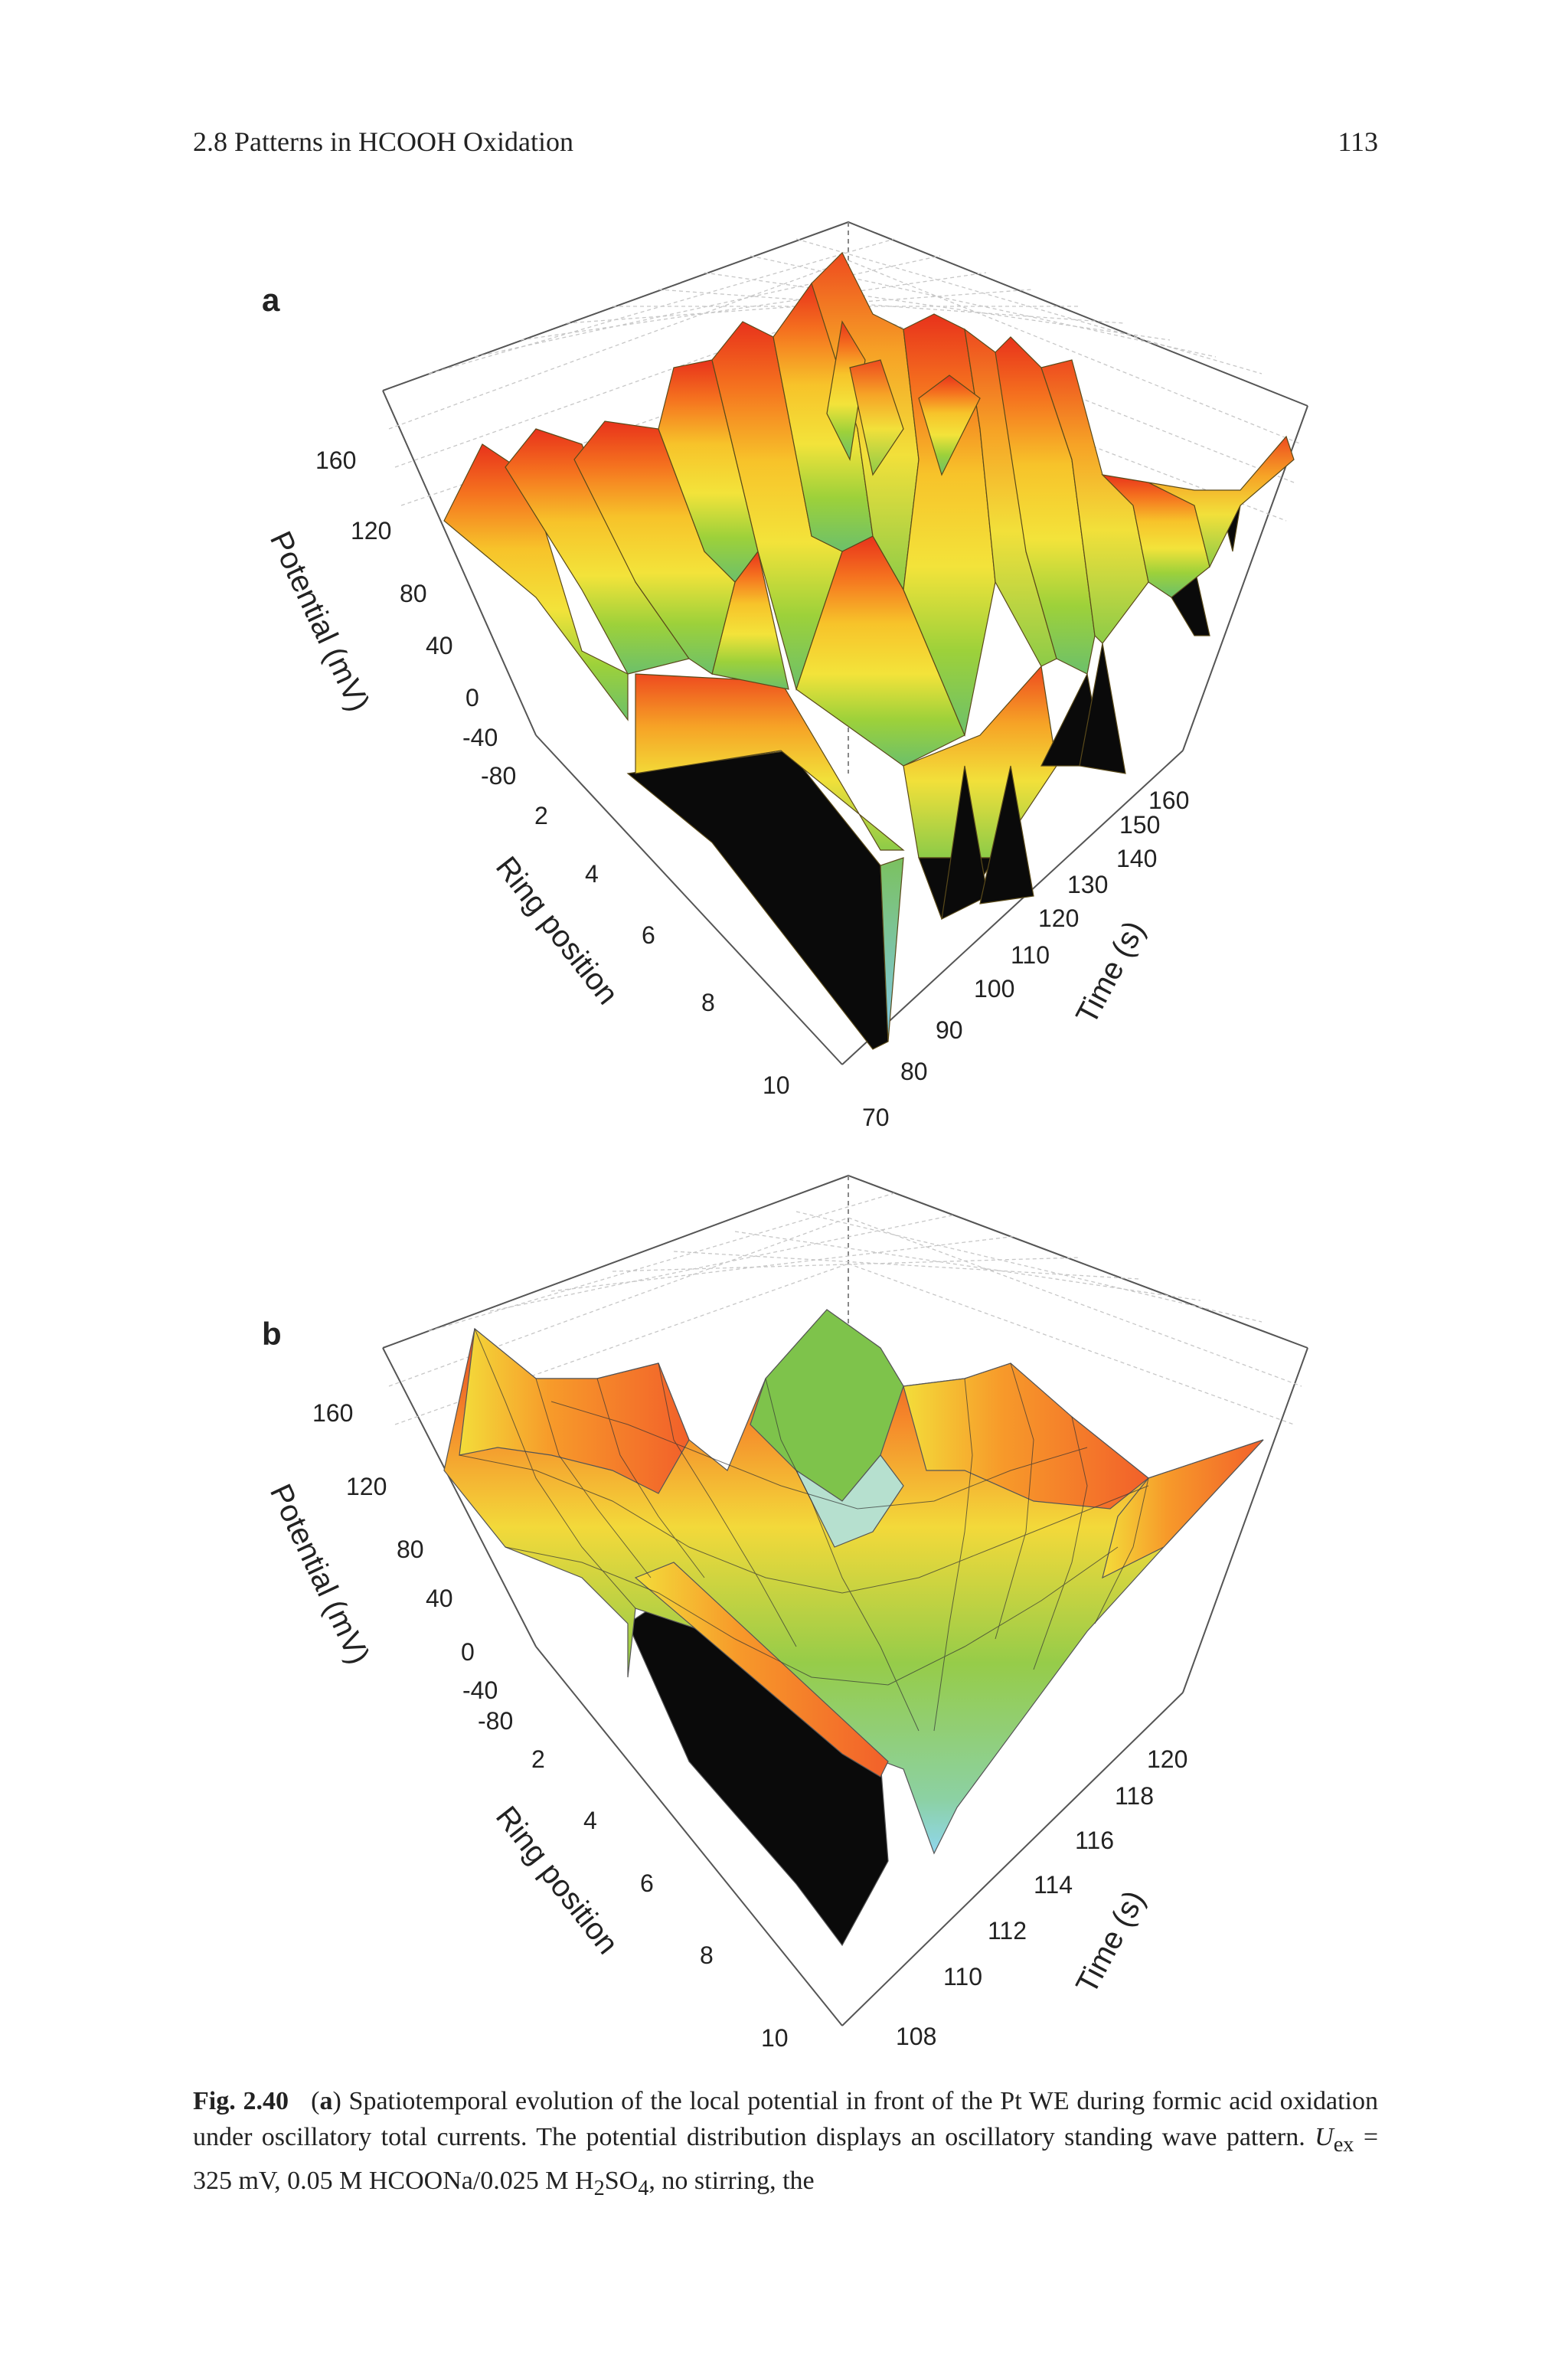 The height and width of the screenshot is (2378, 1568). What do you see at coordinates (272, 1334) in the screenshot?
I see `panel-label-b: b` at bounding box center [272, 1334].